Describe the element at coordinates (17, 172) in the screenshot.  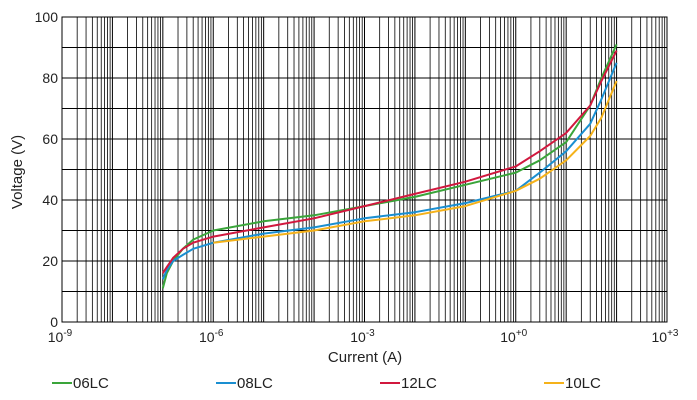
I see `y-axis-title: Voltage (V)` at that location.